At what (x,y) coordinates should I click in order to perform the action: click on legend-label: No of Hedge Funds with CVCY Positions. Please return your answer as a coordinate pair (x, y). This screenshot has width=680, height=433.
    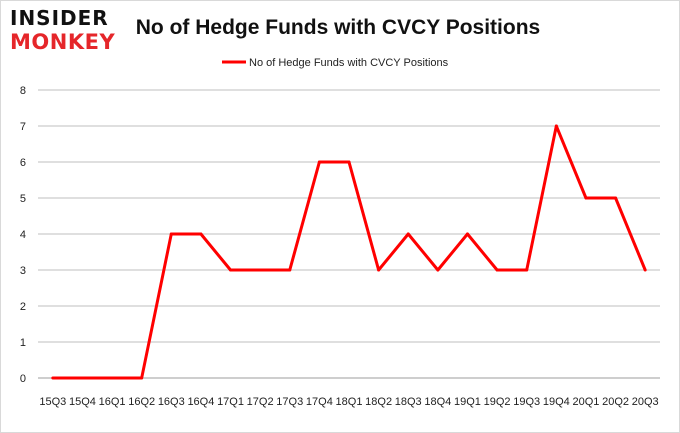
    Looking at the image, I should click on (349, 63).